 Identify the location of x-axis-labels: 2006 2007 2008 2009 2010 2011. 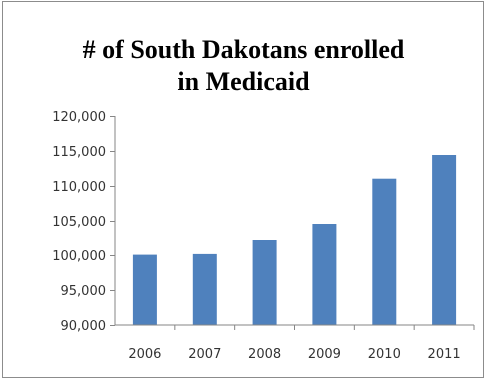
(294, 354).